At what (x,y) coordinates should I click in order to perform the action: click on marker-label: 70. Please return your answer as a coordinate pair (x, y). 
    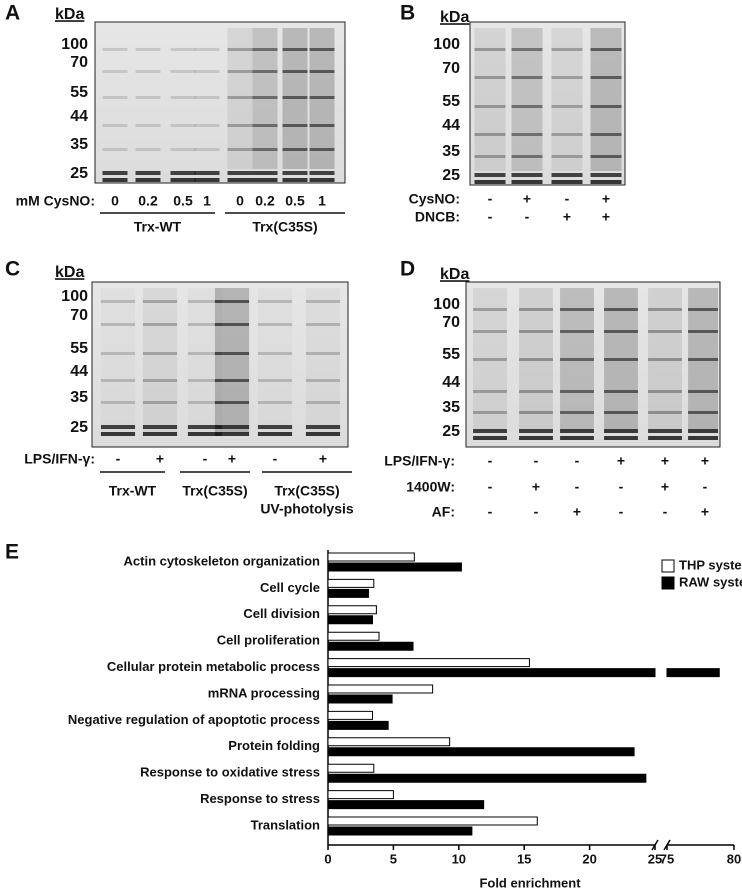
    Looking at the image, I should click on (451, 322).